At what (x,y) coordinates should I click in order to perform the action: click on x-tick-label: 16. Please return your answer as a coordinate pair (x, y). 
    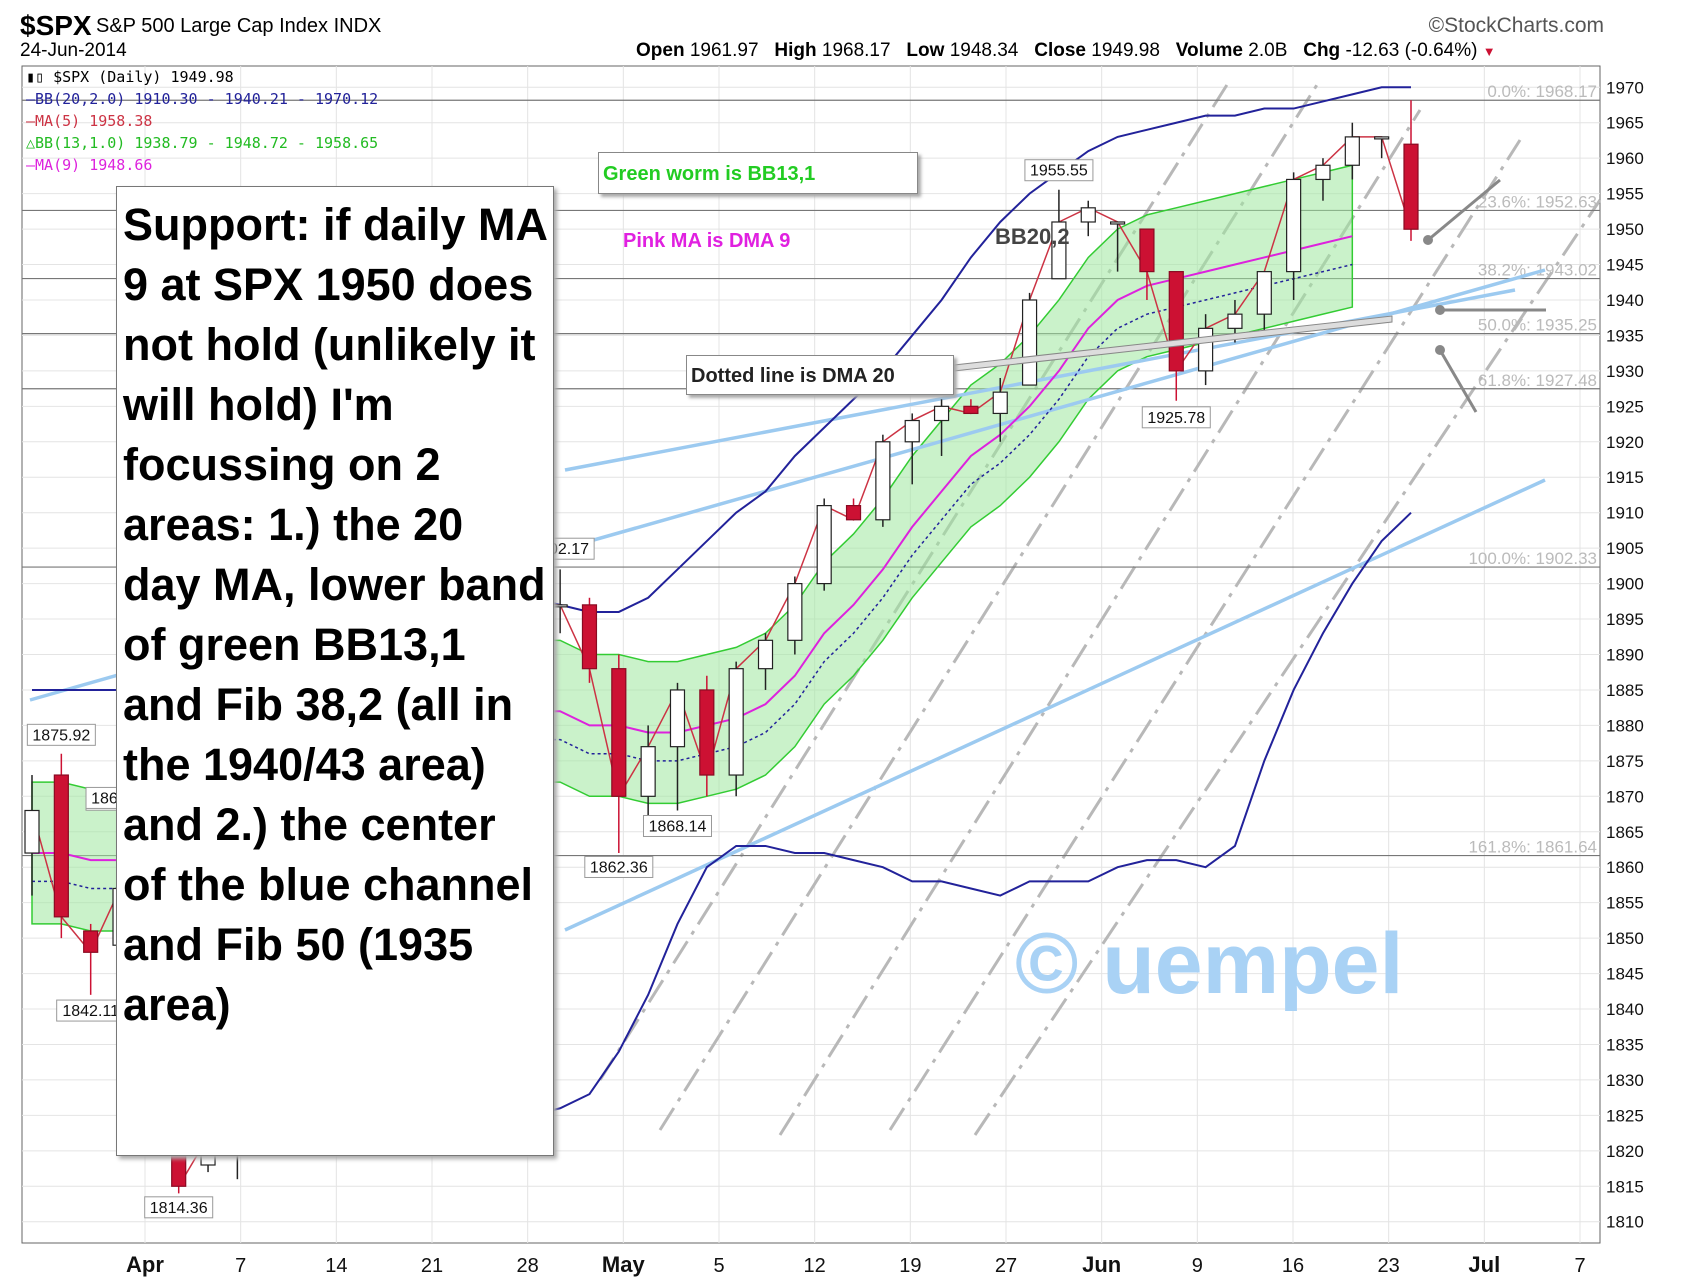
    Looking at the image, I should click on (1293, 1266).